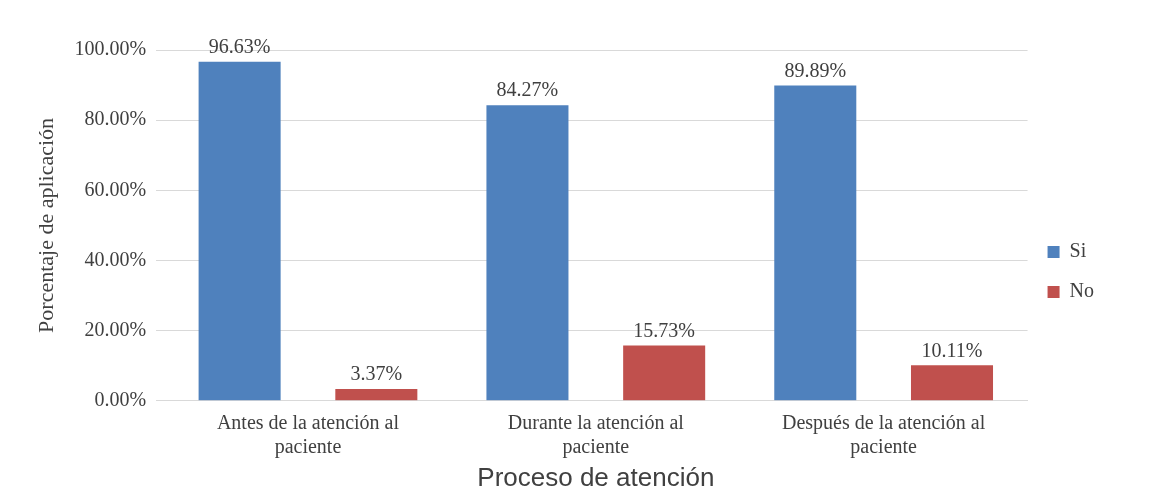 The height and width of the screenshot is (494, 1164). What do you see at coordinates (115, 118) in the screenshot?
I see `y-tick-label: 80.00%` at bounding box center [115, 118].